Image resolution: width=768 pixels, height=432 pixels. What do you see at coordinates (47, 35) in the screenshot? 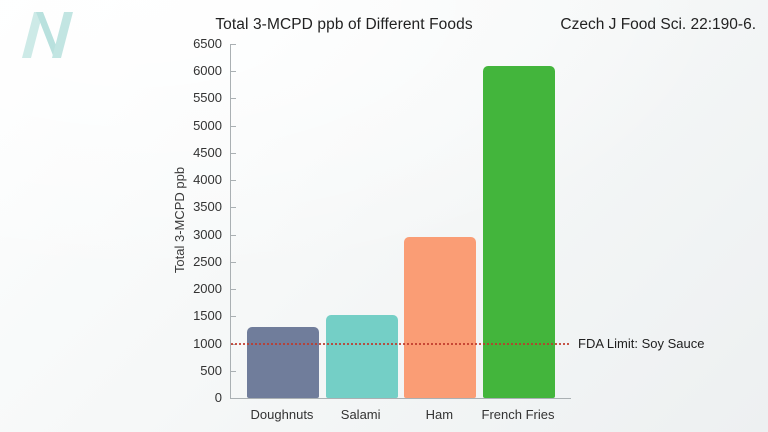
I see `nutritionfacts-logo-watermark-icon` at bounding box center [47, 35].